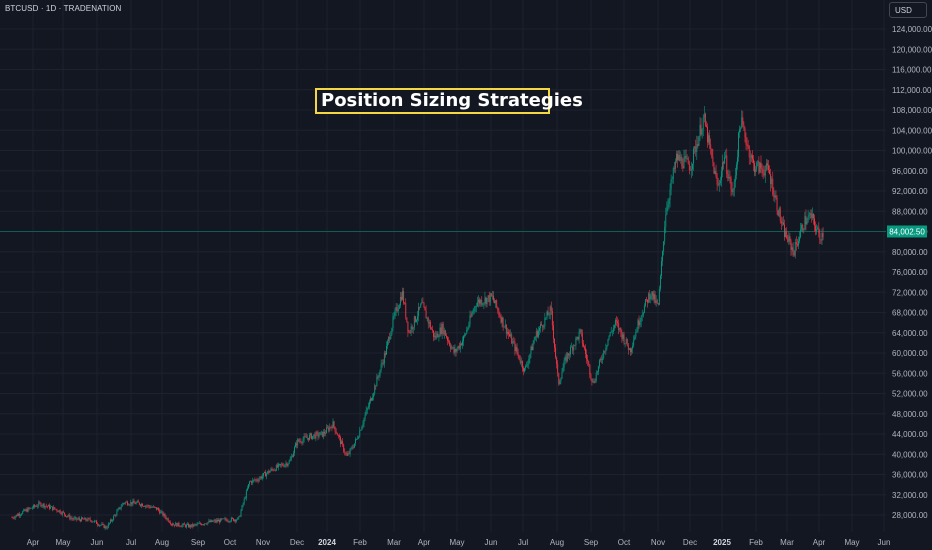 This screenshot has width=932, height=550. Describe the element at coordinates (910, 333) in the screenshot. I see `y-tick-label: 64,000.00` at that location.